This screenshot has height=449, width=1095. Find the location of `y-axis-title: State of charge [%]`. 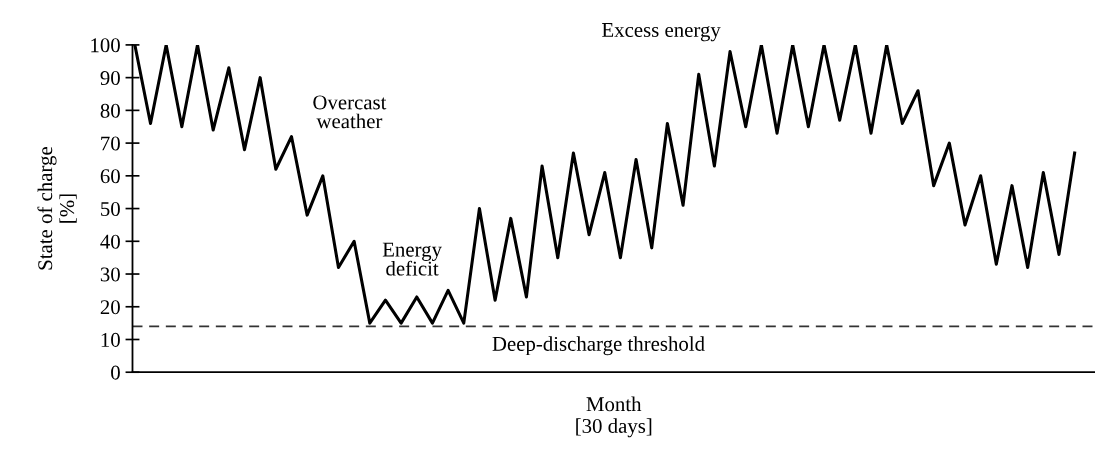

y-axis-title: State of charge [%] is located at coordinates (57, 208).